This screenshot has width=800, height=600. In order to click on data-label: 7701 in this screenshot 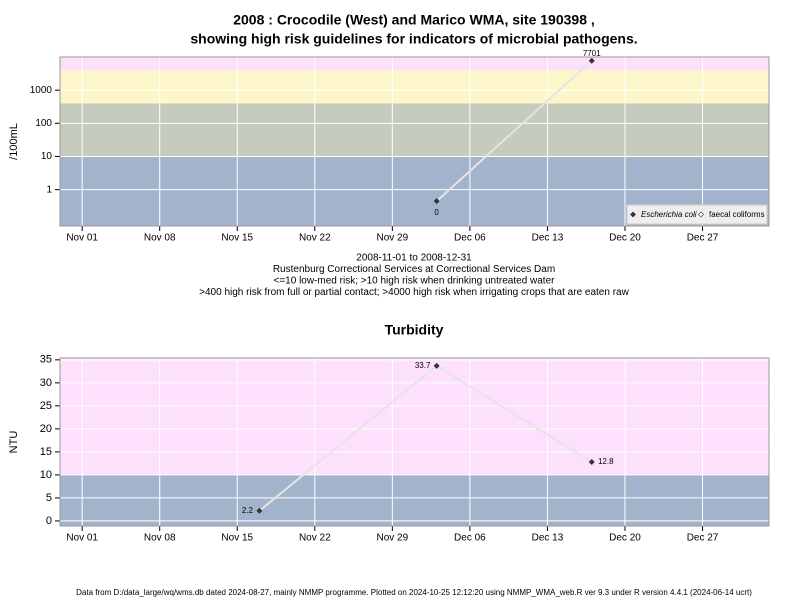, I will do `click(592, 53)`.